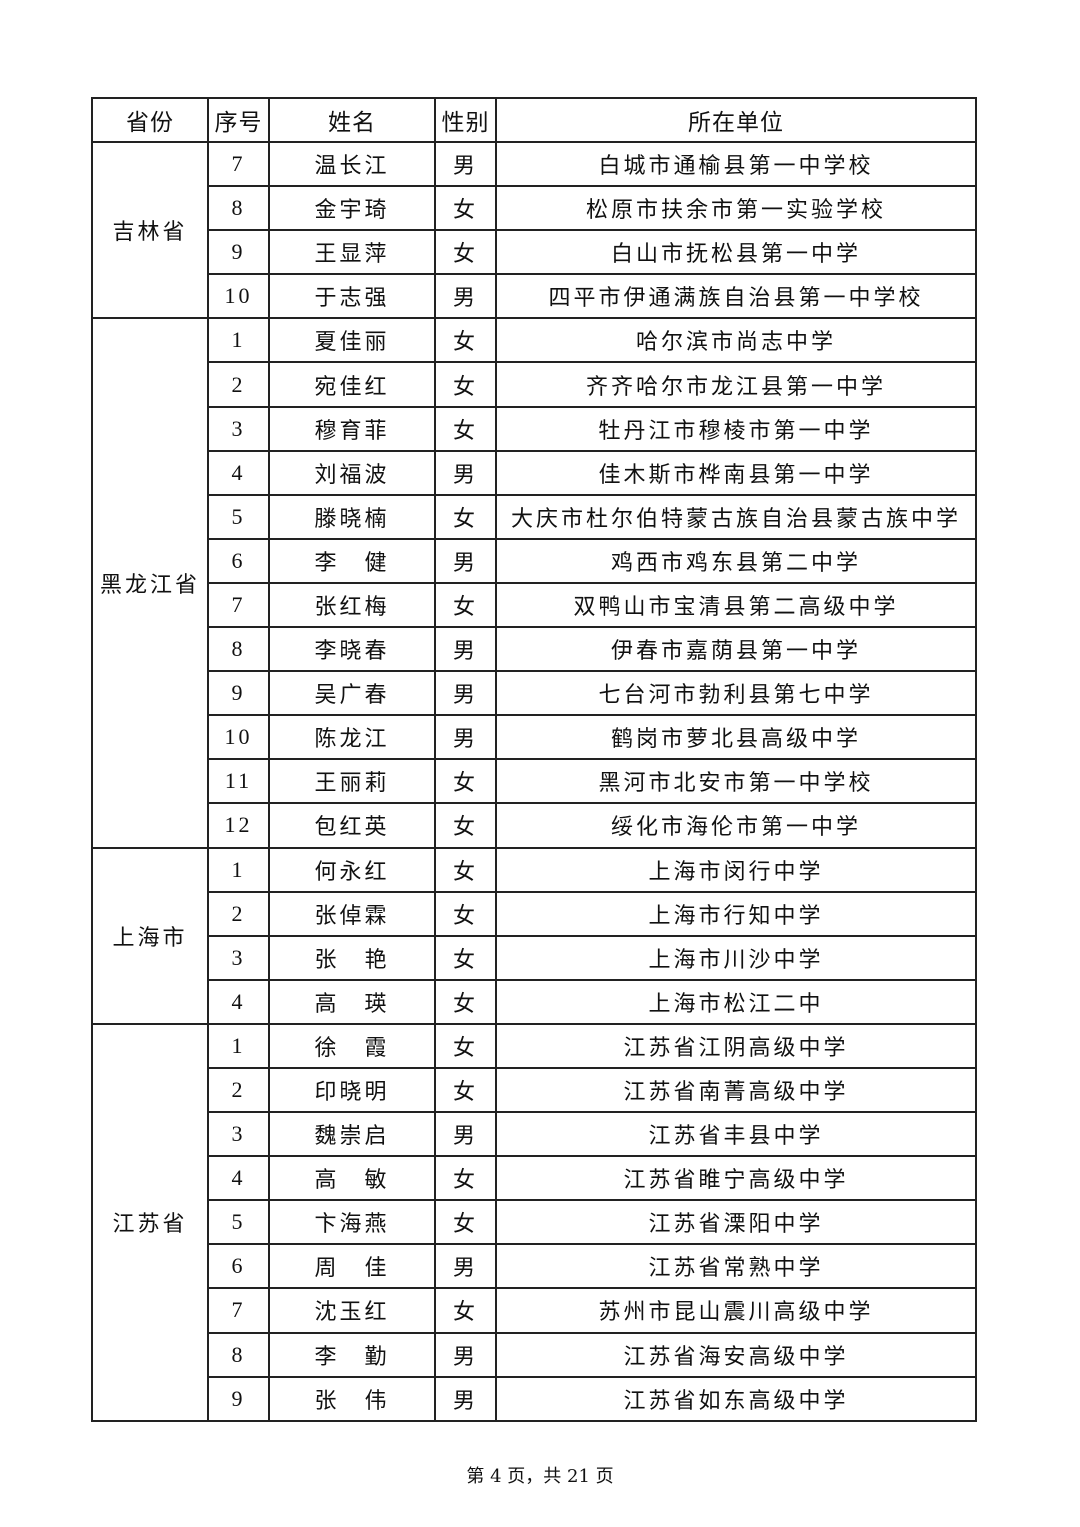  I want to click on name-cell: 张红梅, so click(352, 605).